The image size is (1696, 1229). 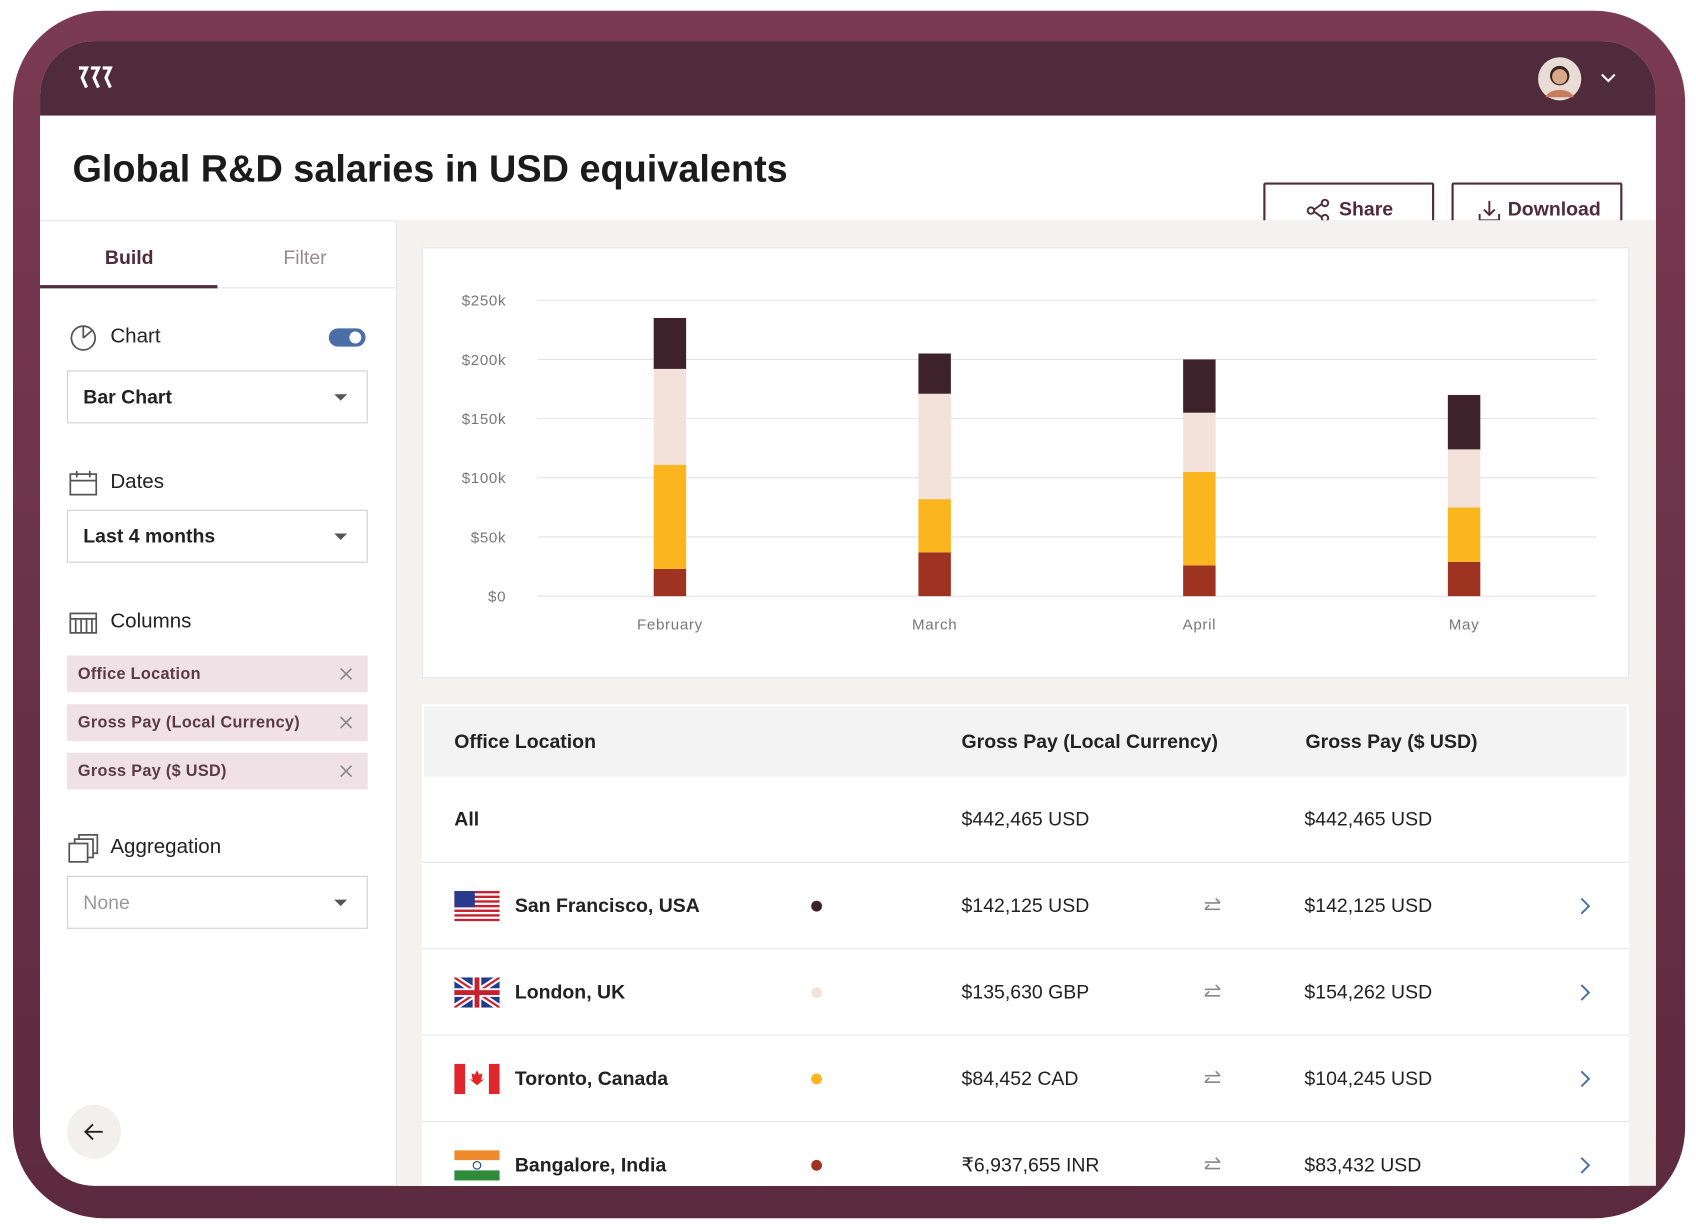 I want to click on sidebar-border, so click(x=396, y=703).